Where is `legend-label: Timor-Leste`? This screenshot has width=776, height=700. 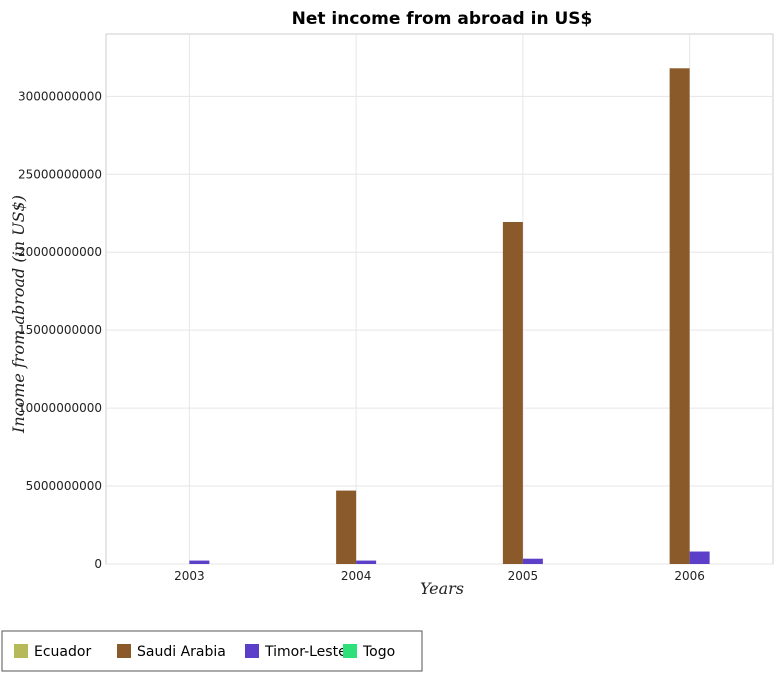 legend-label: Timor-Leste is located at coordinates (305, 652).